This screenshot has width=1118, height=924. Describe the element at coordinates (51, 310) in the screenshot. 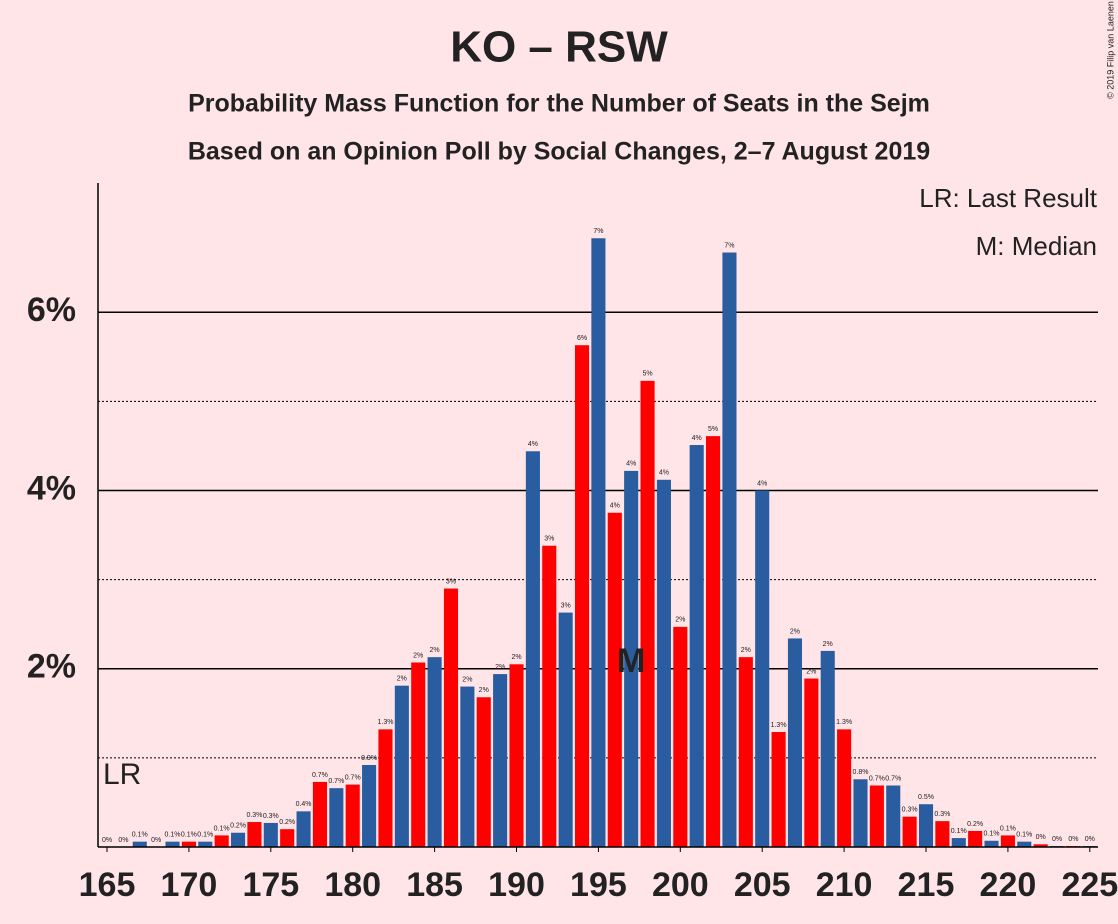

I see `y-tick-label: 6%` at that location.